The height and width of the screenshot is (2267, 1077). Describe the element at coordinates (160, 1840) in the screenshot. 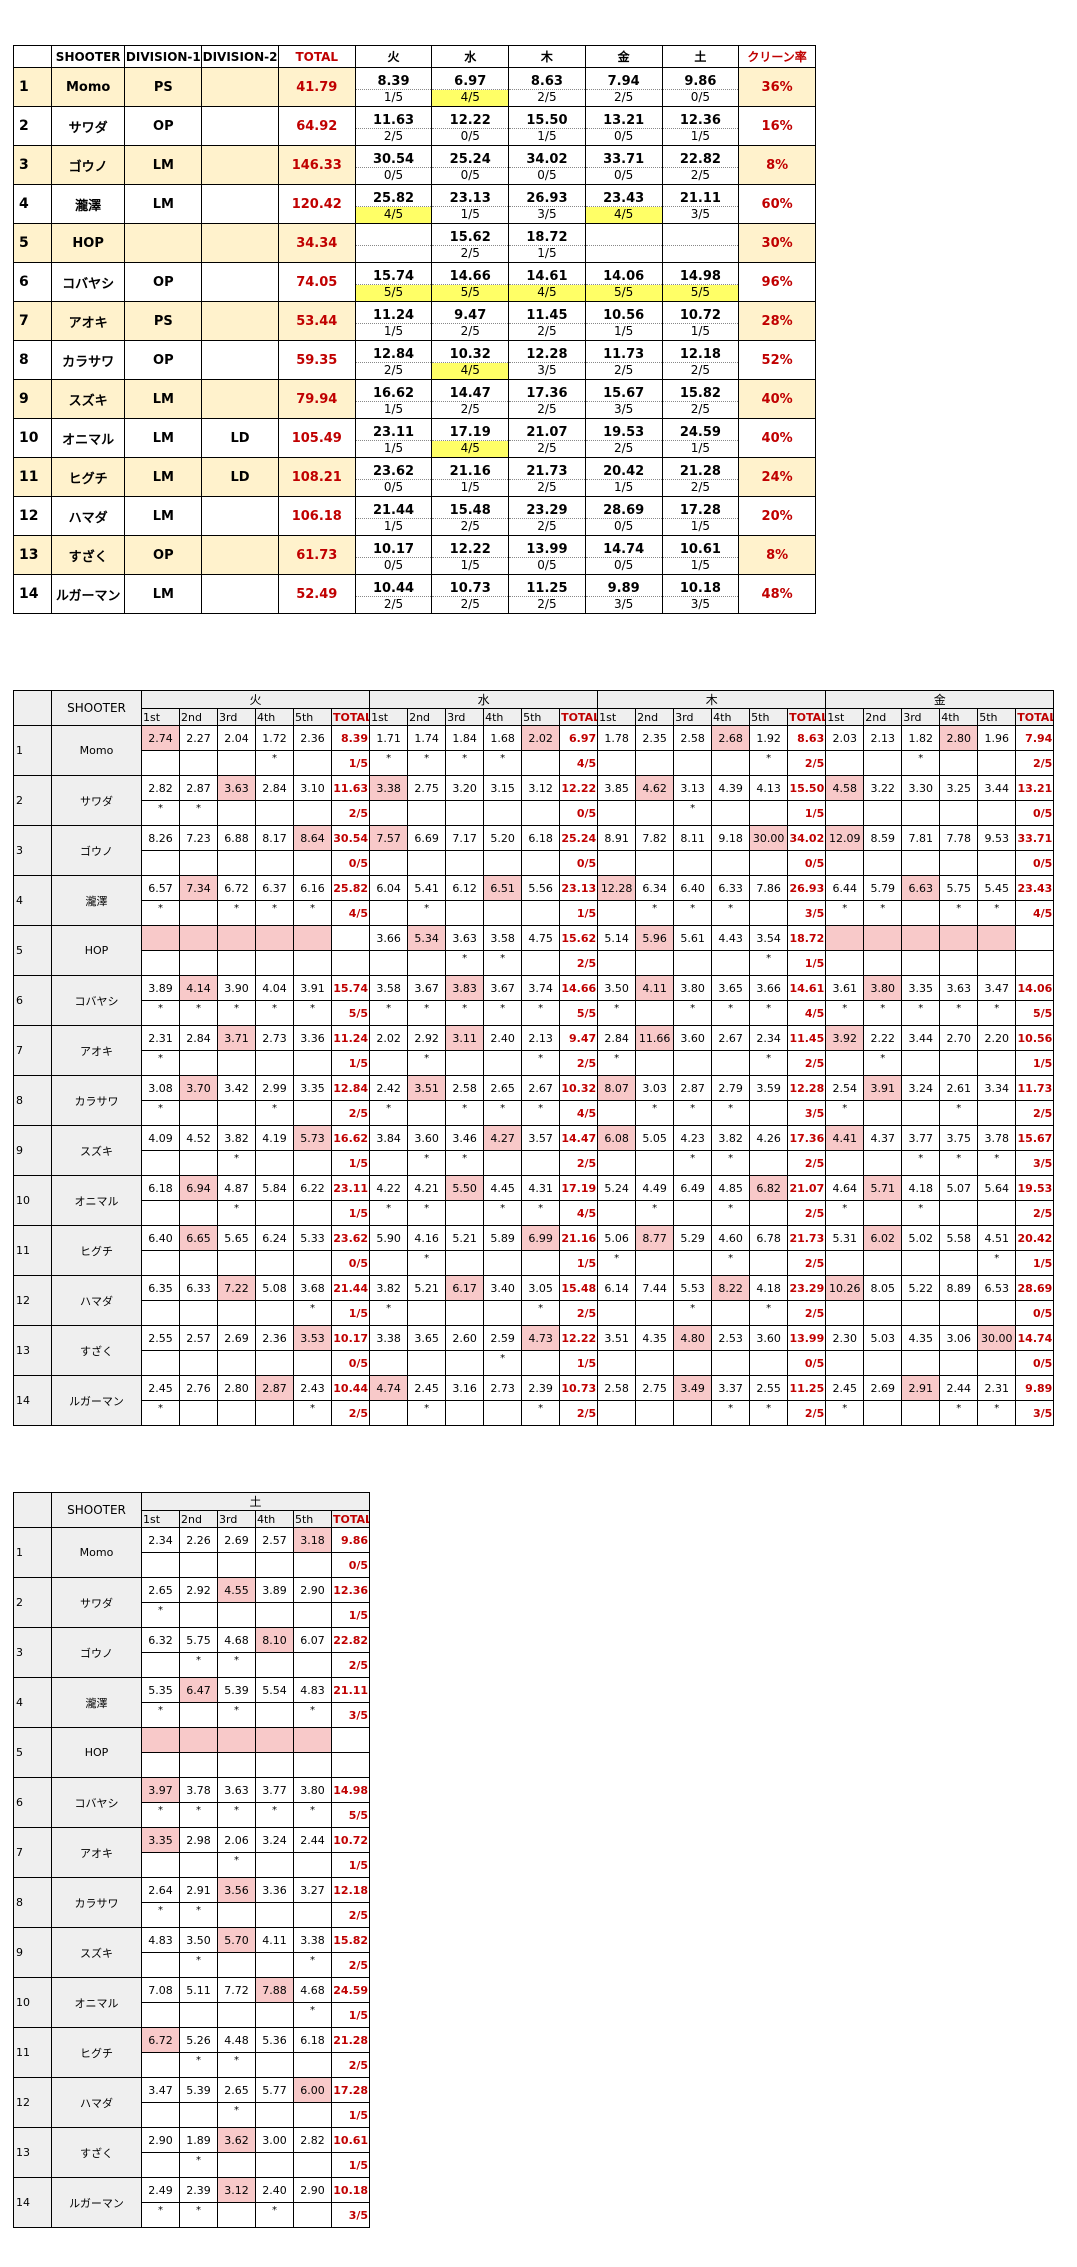

I see `shot-time: 3.35` at that location.